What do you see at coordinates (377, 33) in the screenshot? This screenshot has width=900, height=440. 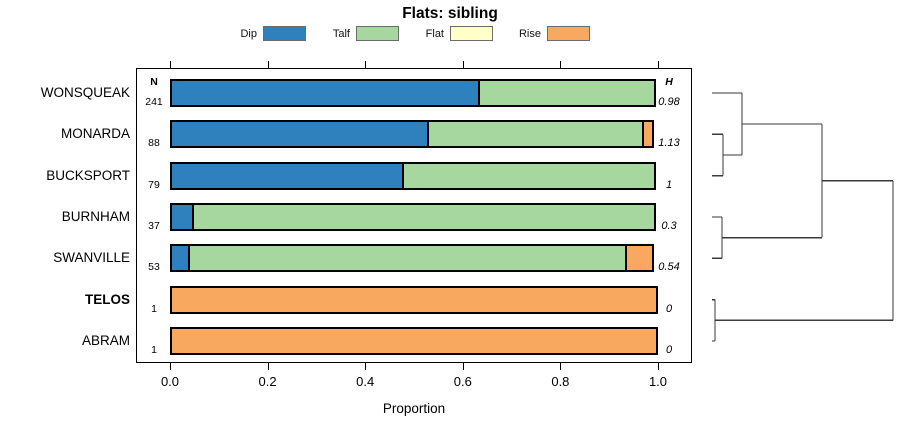 I see `legend-swatch-talf` at bounding box center [377, 33].